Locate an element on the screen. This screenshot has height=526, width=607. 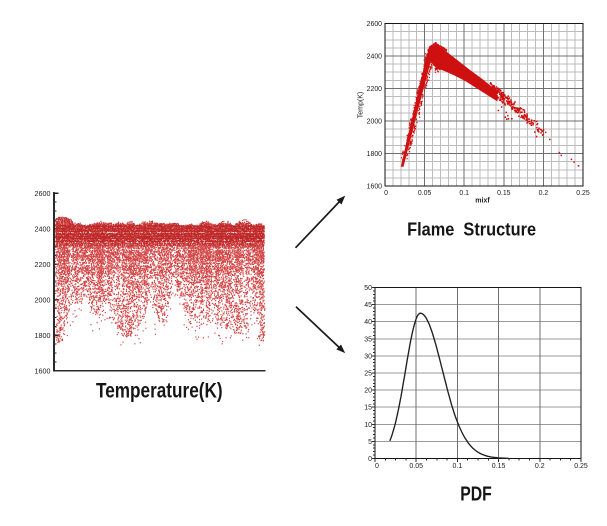
svg-text: Temp(K) is located at coordinates (361, 105).